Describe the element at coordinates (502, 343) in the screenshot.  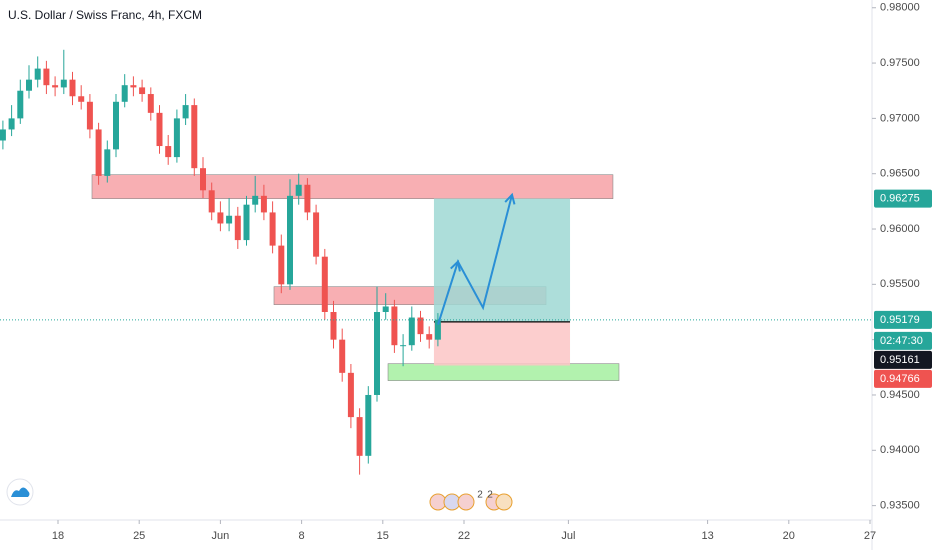
I see `loss-area` at that location.